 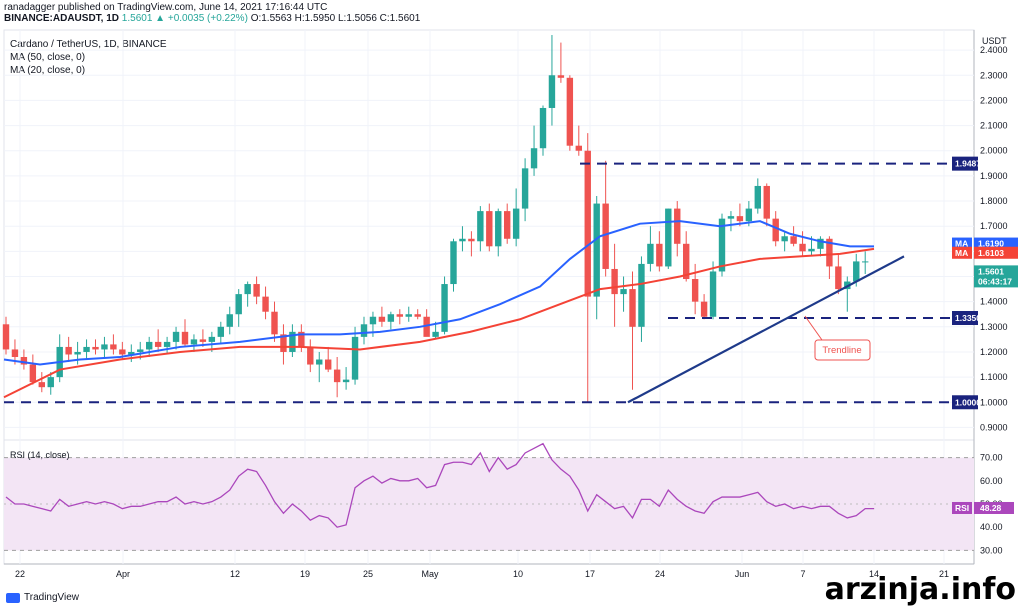 I want to click on symbol-name: BINANCE:ADAUSDT, 1D, so click(x=62, y=18).